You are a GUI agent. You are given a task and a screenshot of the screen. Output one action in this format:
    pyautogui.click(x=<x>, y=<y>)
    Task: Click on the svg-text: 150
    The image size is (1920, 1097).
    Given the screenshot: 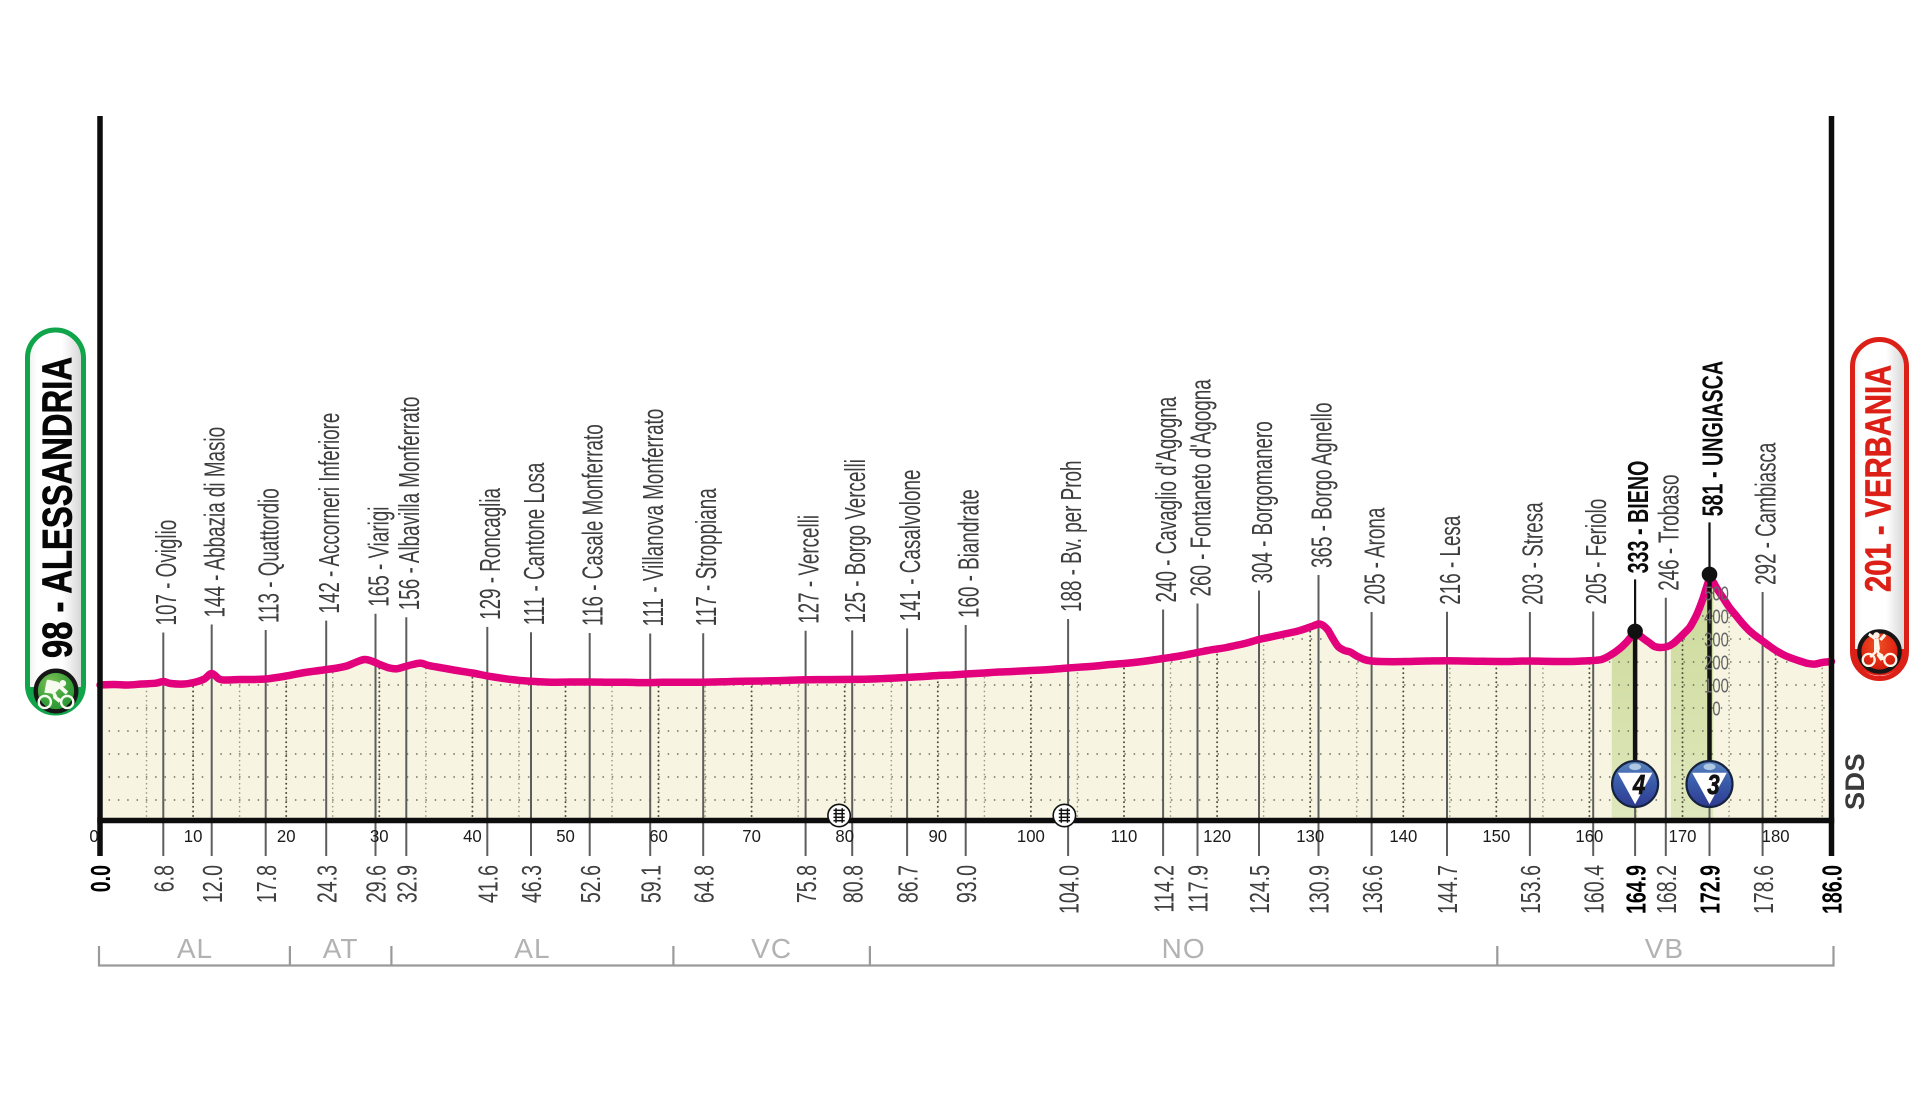 What is the action you would take?
    pyautogui.click(x=1496, y=835)
    